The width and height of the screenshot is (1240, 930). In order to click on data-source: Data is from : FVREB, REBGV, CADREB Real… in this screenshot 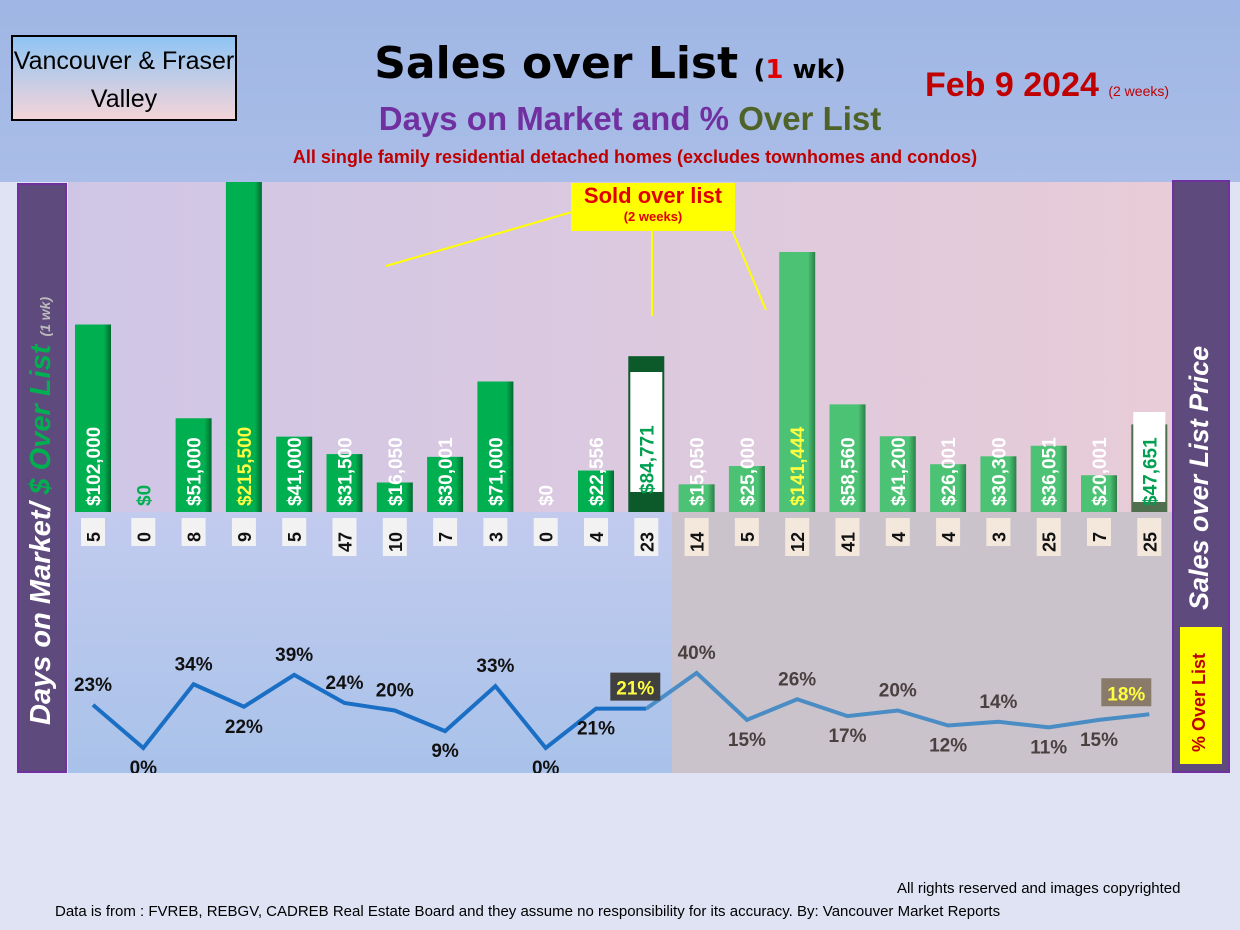, I will do `click(528, 911)`.